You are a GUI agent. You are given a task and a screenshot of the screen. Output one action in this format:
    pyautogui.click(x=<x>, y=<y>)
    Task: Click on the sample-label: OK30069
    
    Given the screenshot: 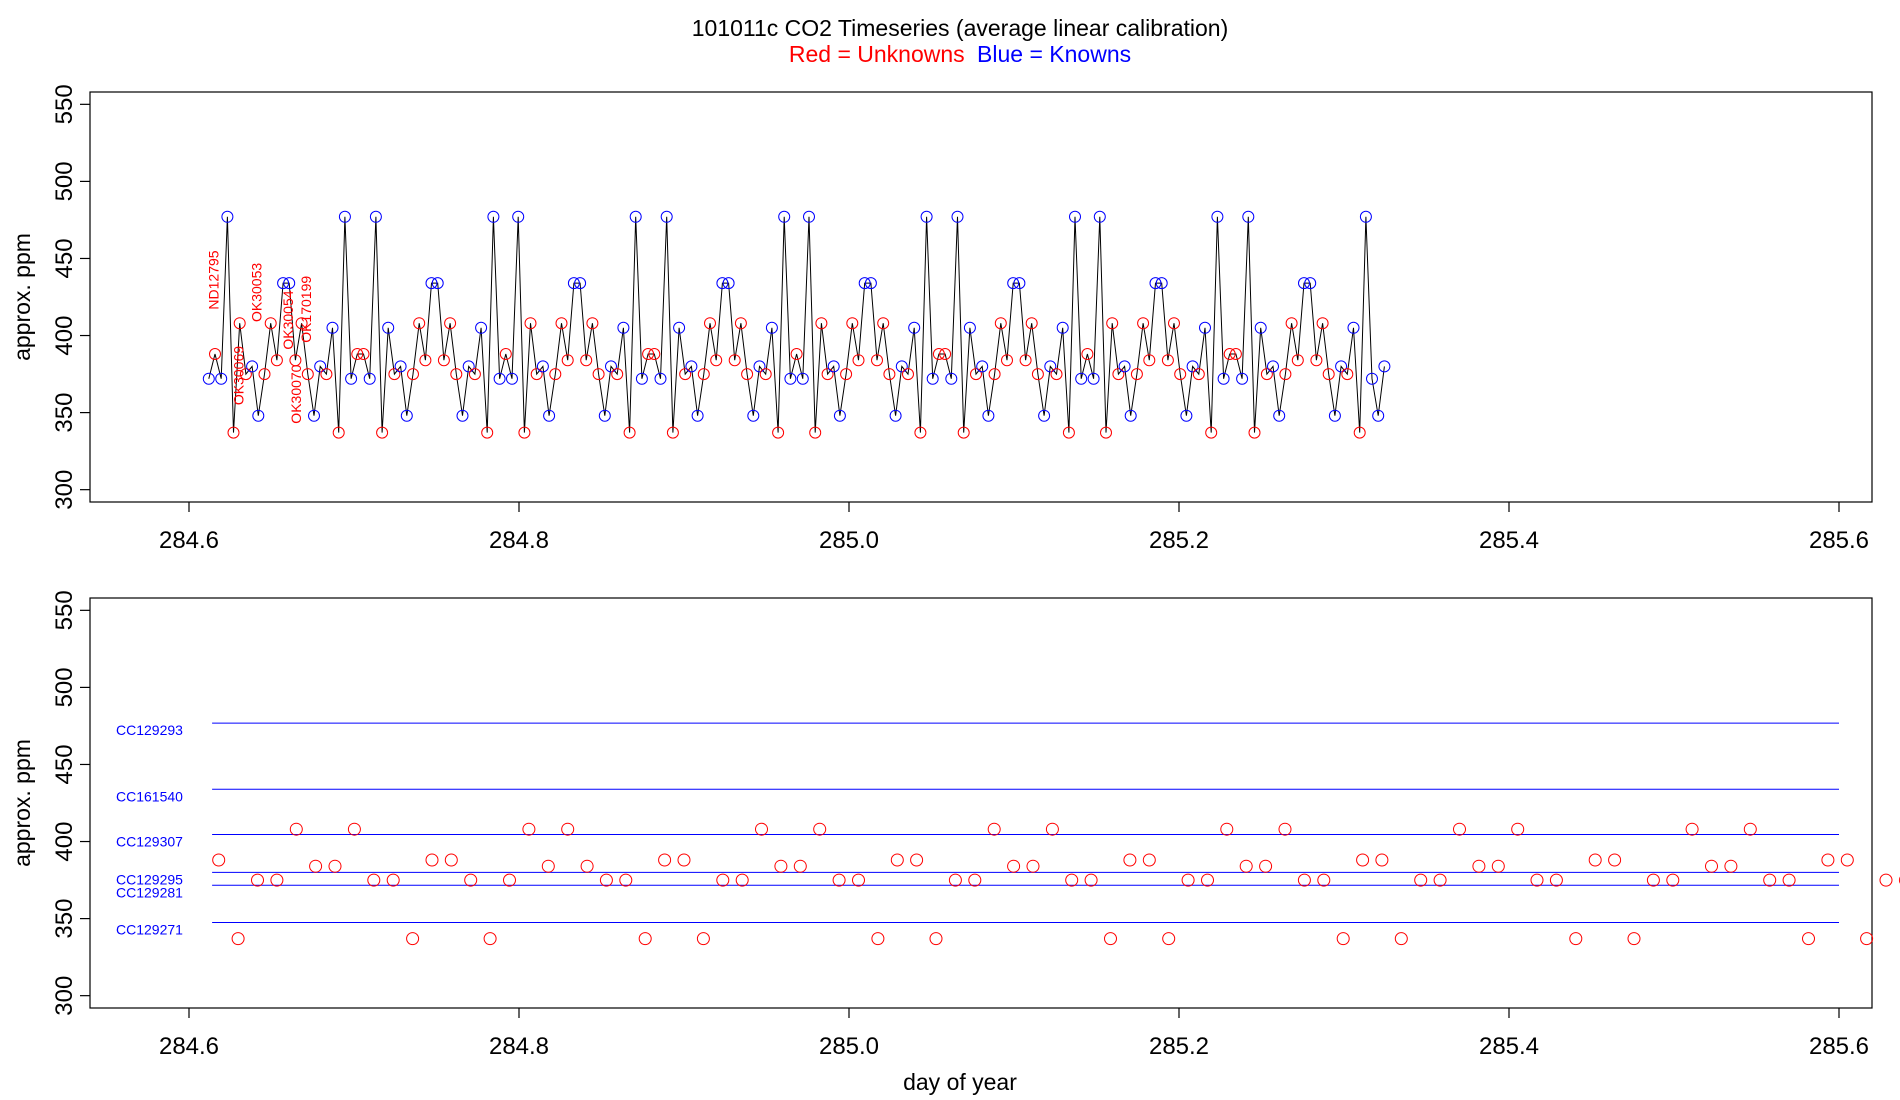 What is the action you would take?
    pyautogui.click(x=238, y=375)
    